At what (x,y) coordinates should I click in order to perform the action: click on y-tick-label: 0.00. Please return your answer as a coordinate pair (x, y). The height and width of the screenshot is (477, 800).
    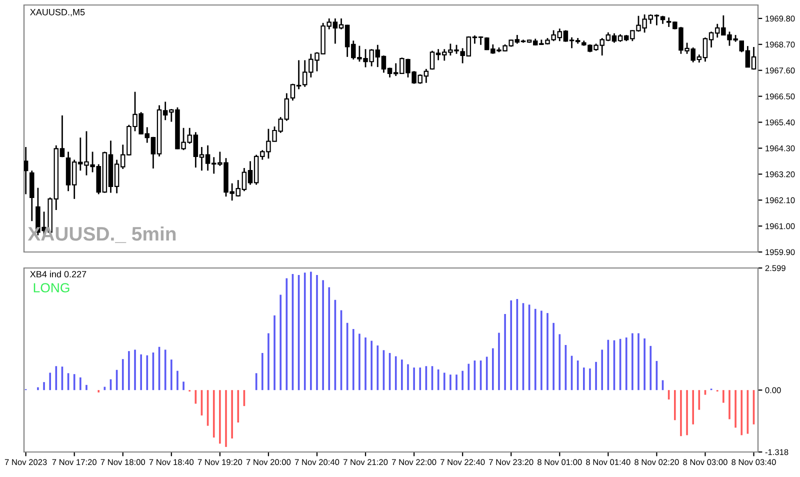
    Looking at the image, I should click on (773, 390).